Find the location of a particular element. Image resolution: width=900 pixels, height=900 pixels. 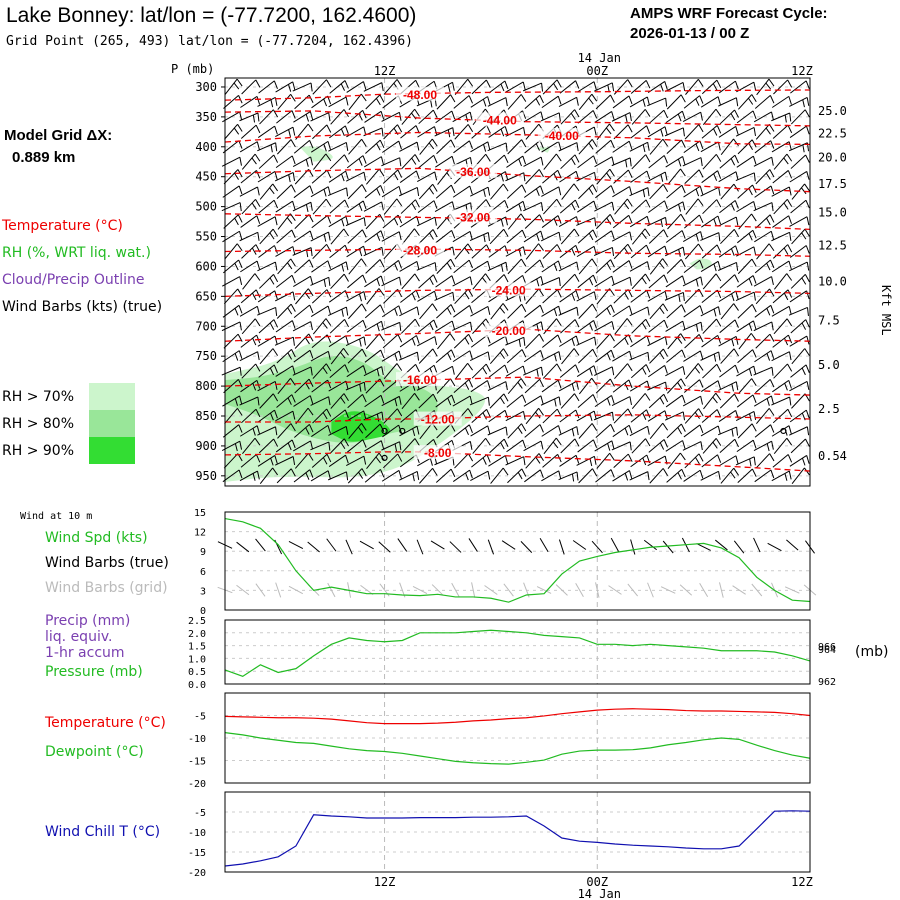

isotherm-line is located at coordinates (517, 252).